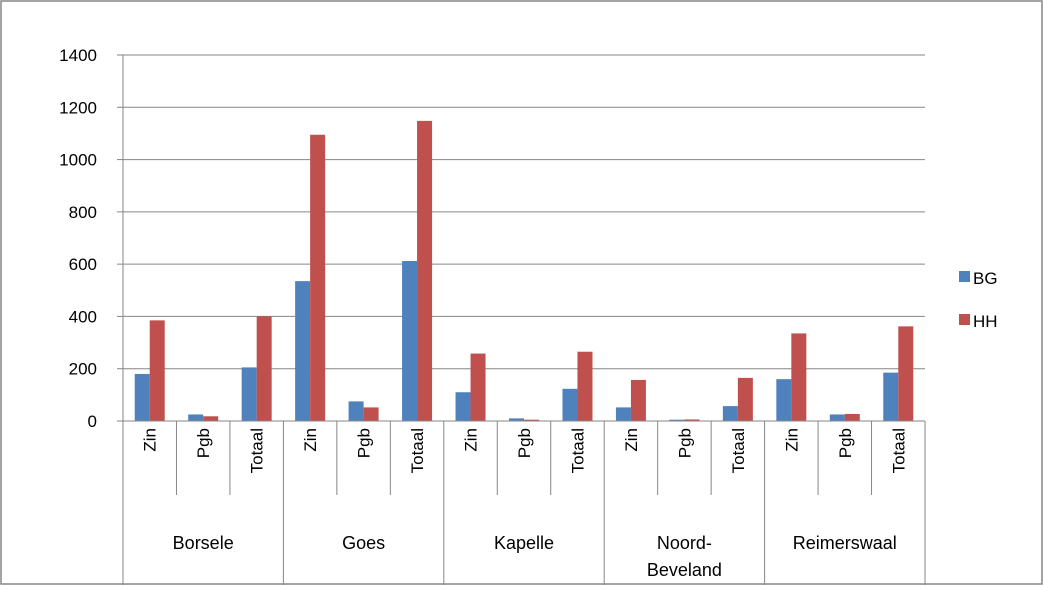 The width and height of the screenshot is (1043, 590). Describe the element at coordinates (78, 55) in the screenshot. I see `y-tick-label: 1400` at that location.